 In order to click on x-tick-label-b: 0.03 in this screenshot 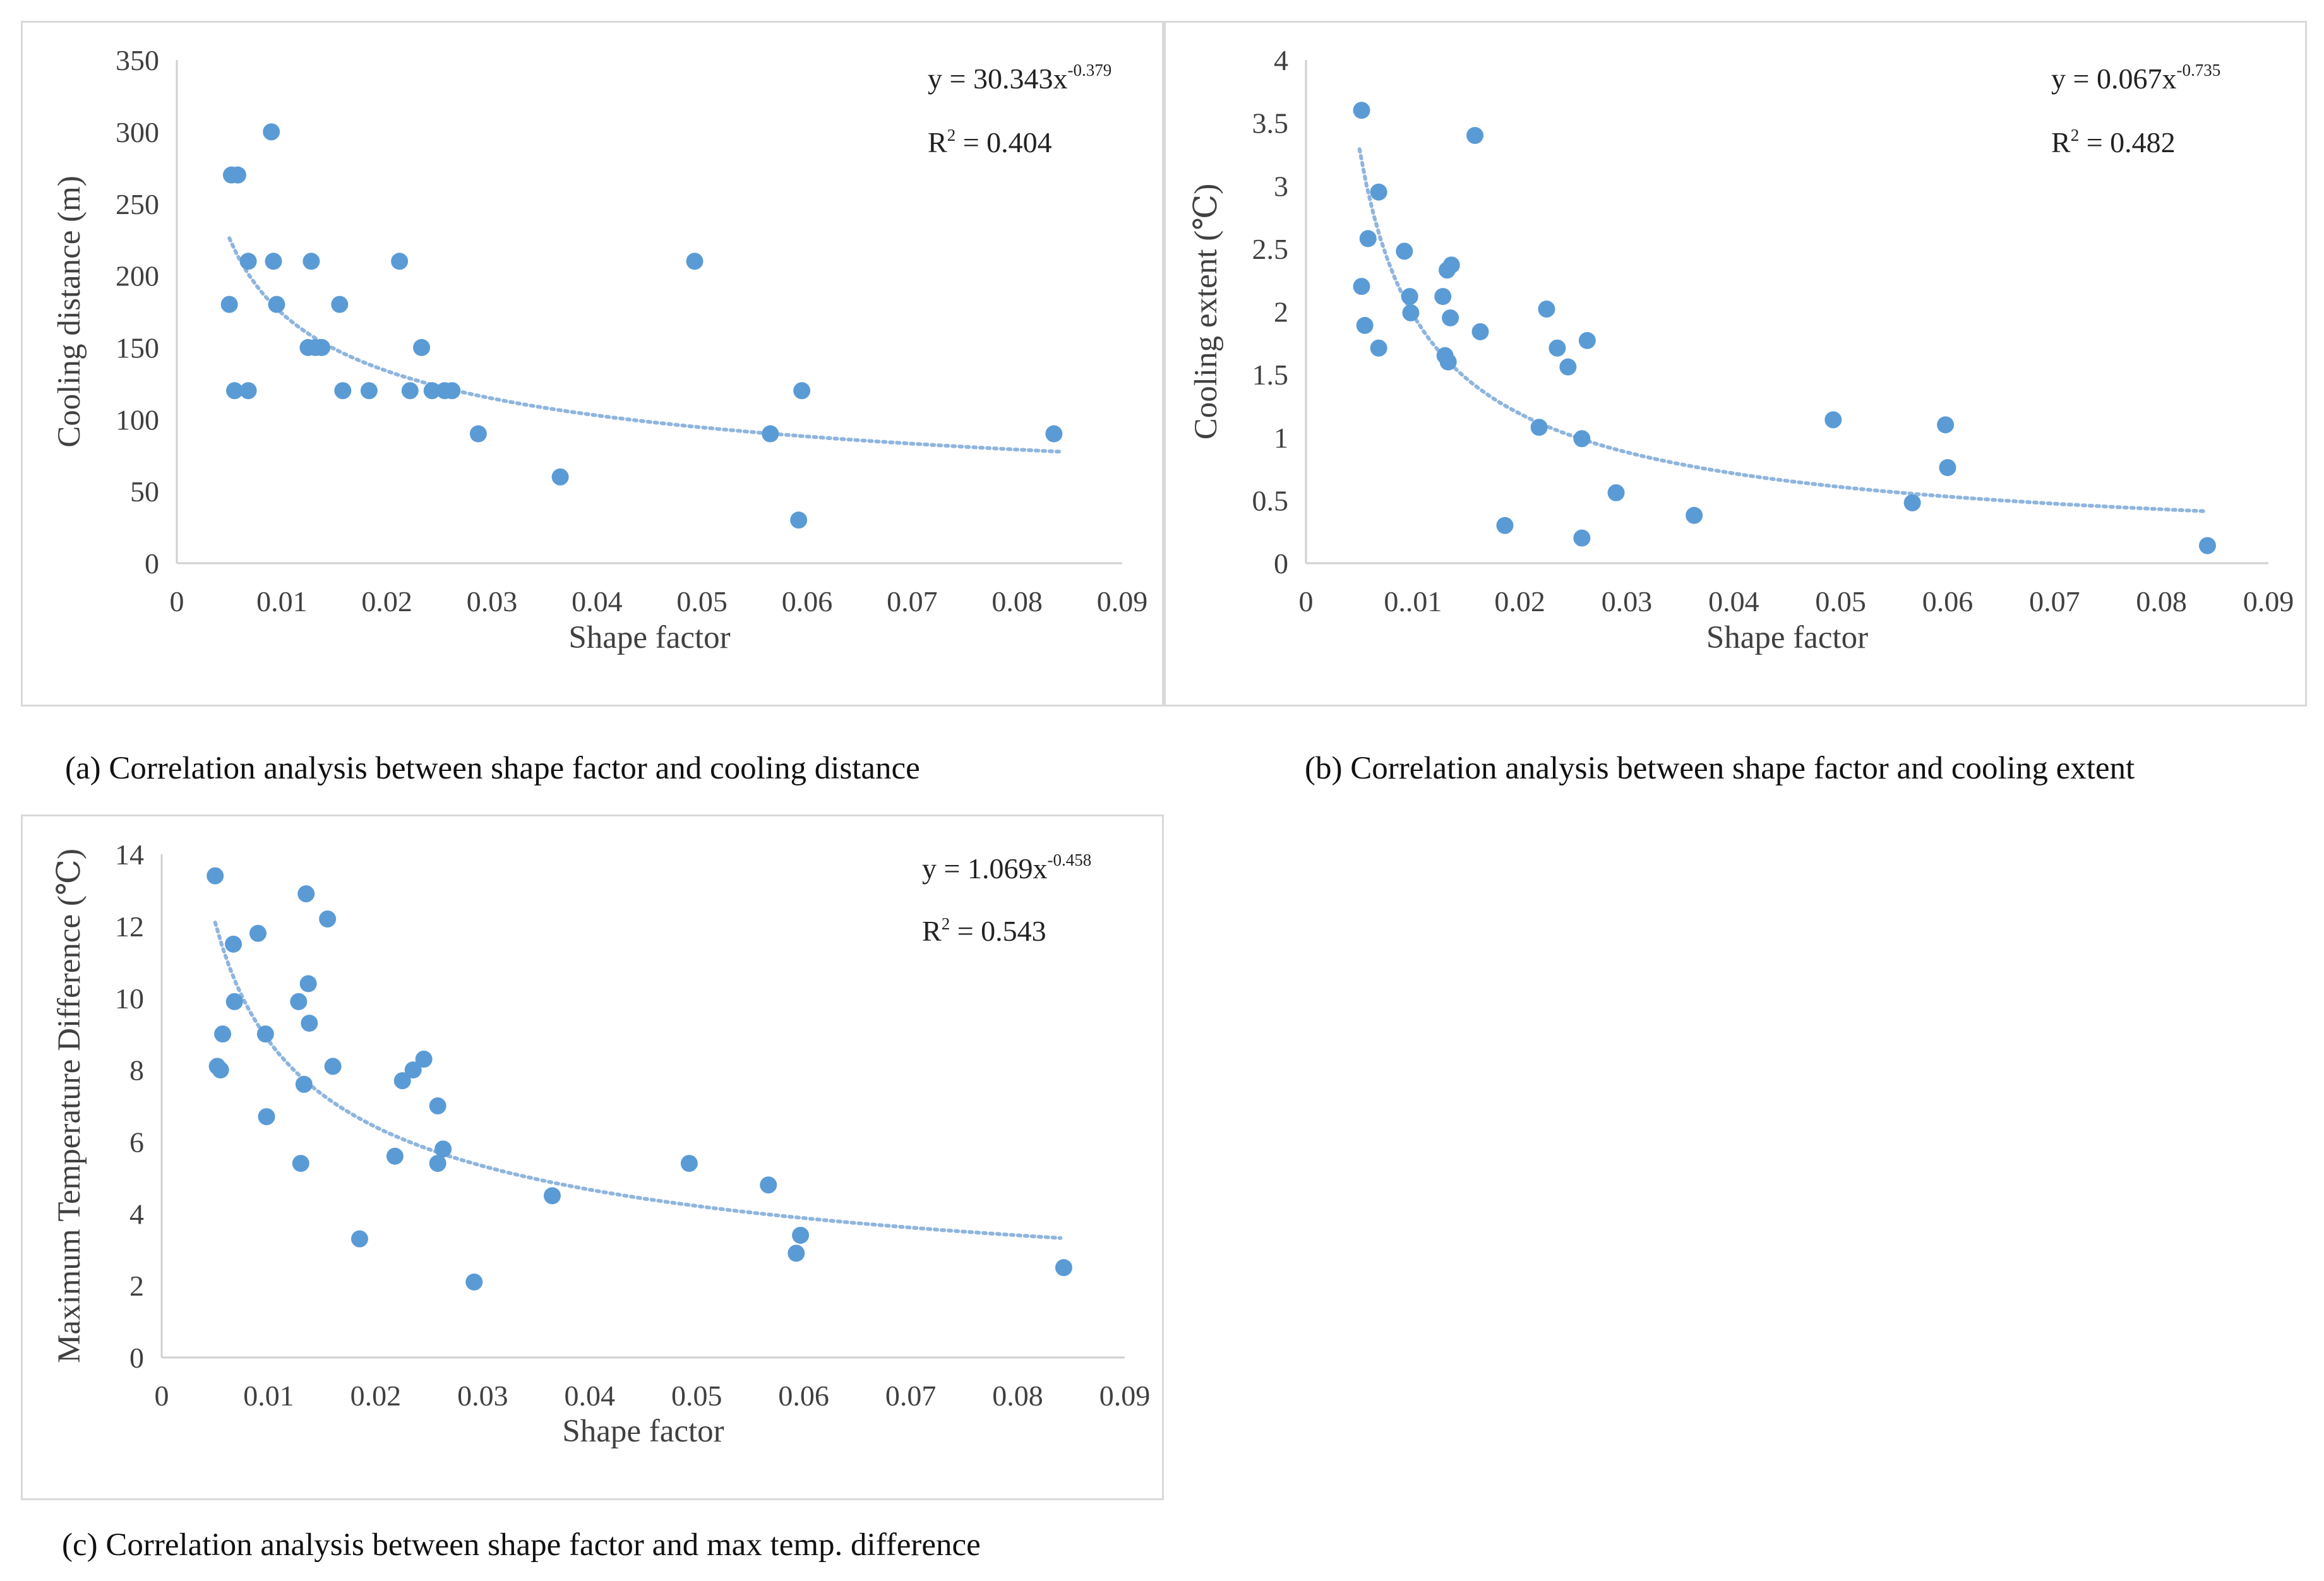, I will do `click(1627, 601)`.